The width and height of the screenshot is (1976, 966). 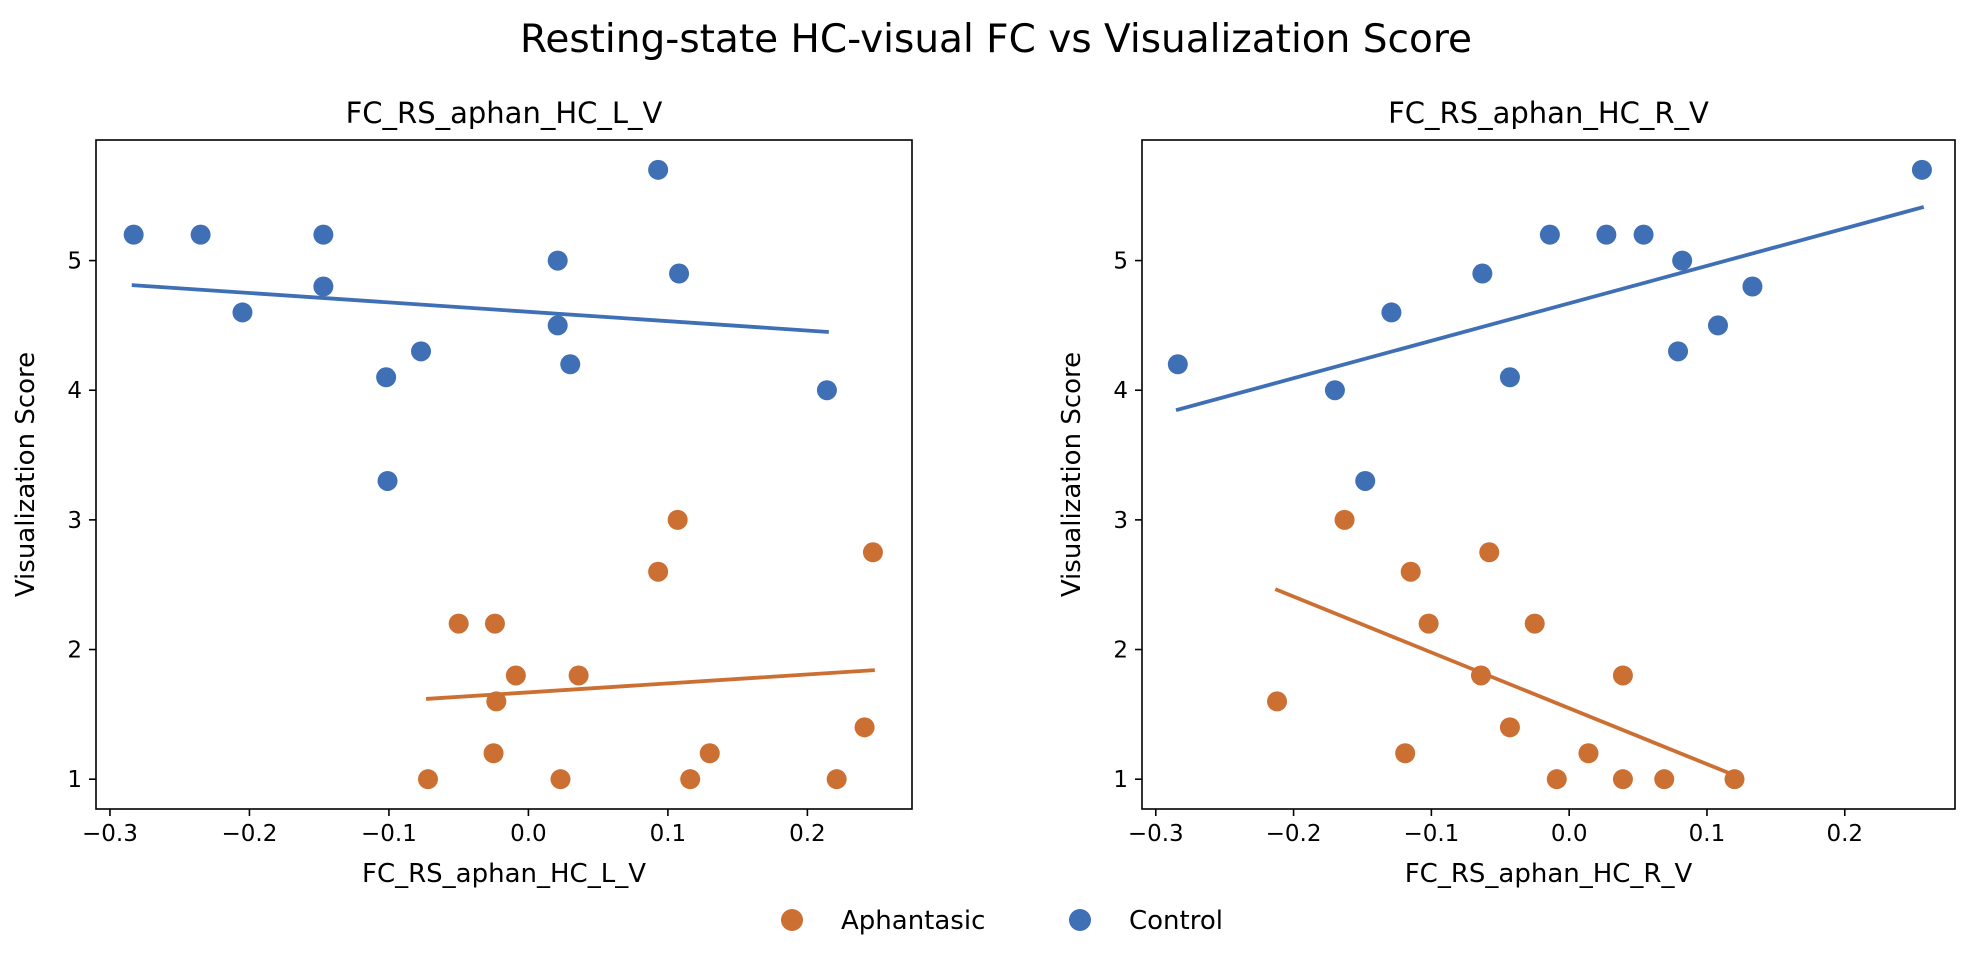 What do you see at coordinates (1072, 474) in the screenshot?
I see `y-axis-label-right: Visualization Score` at bounding box center [1072, 474].